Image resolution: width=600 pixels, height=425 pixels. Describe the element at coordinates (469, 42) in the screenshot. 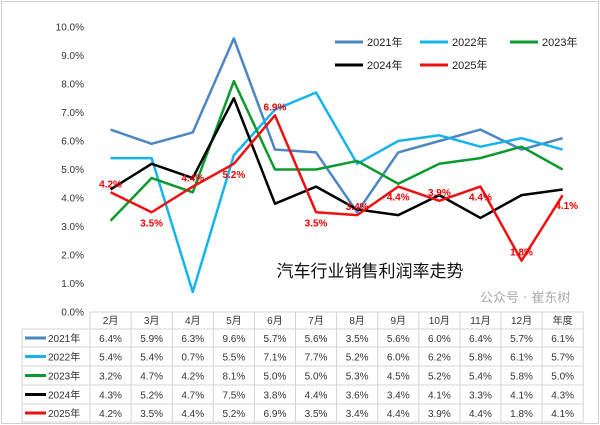

I see `legend-label: 2022年` at that location.